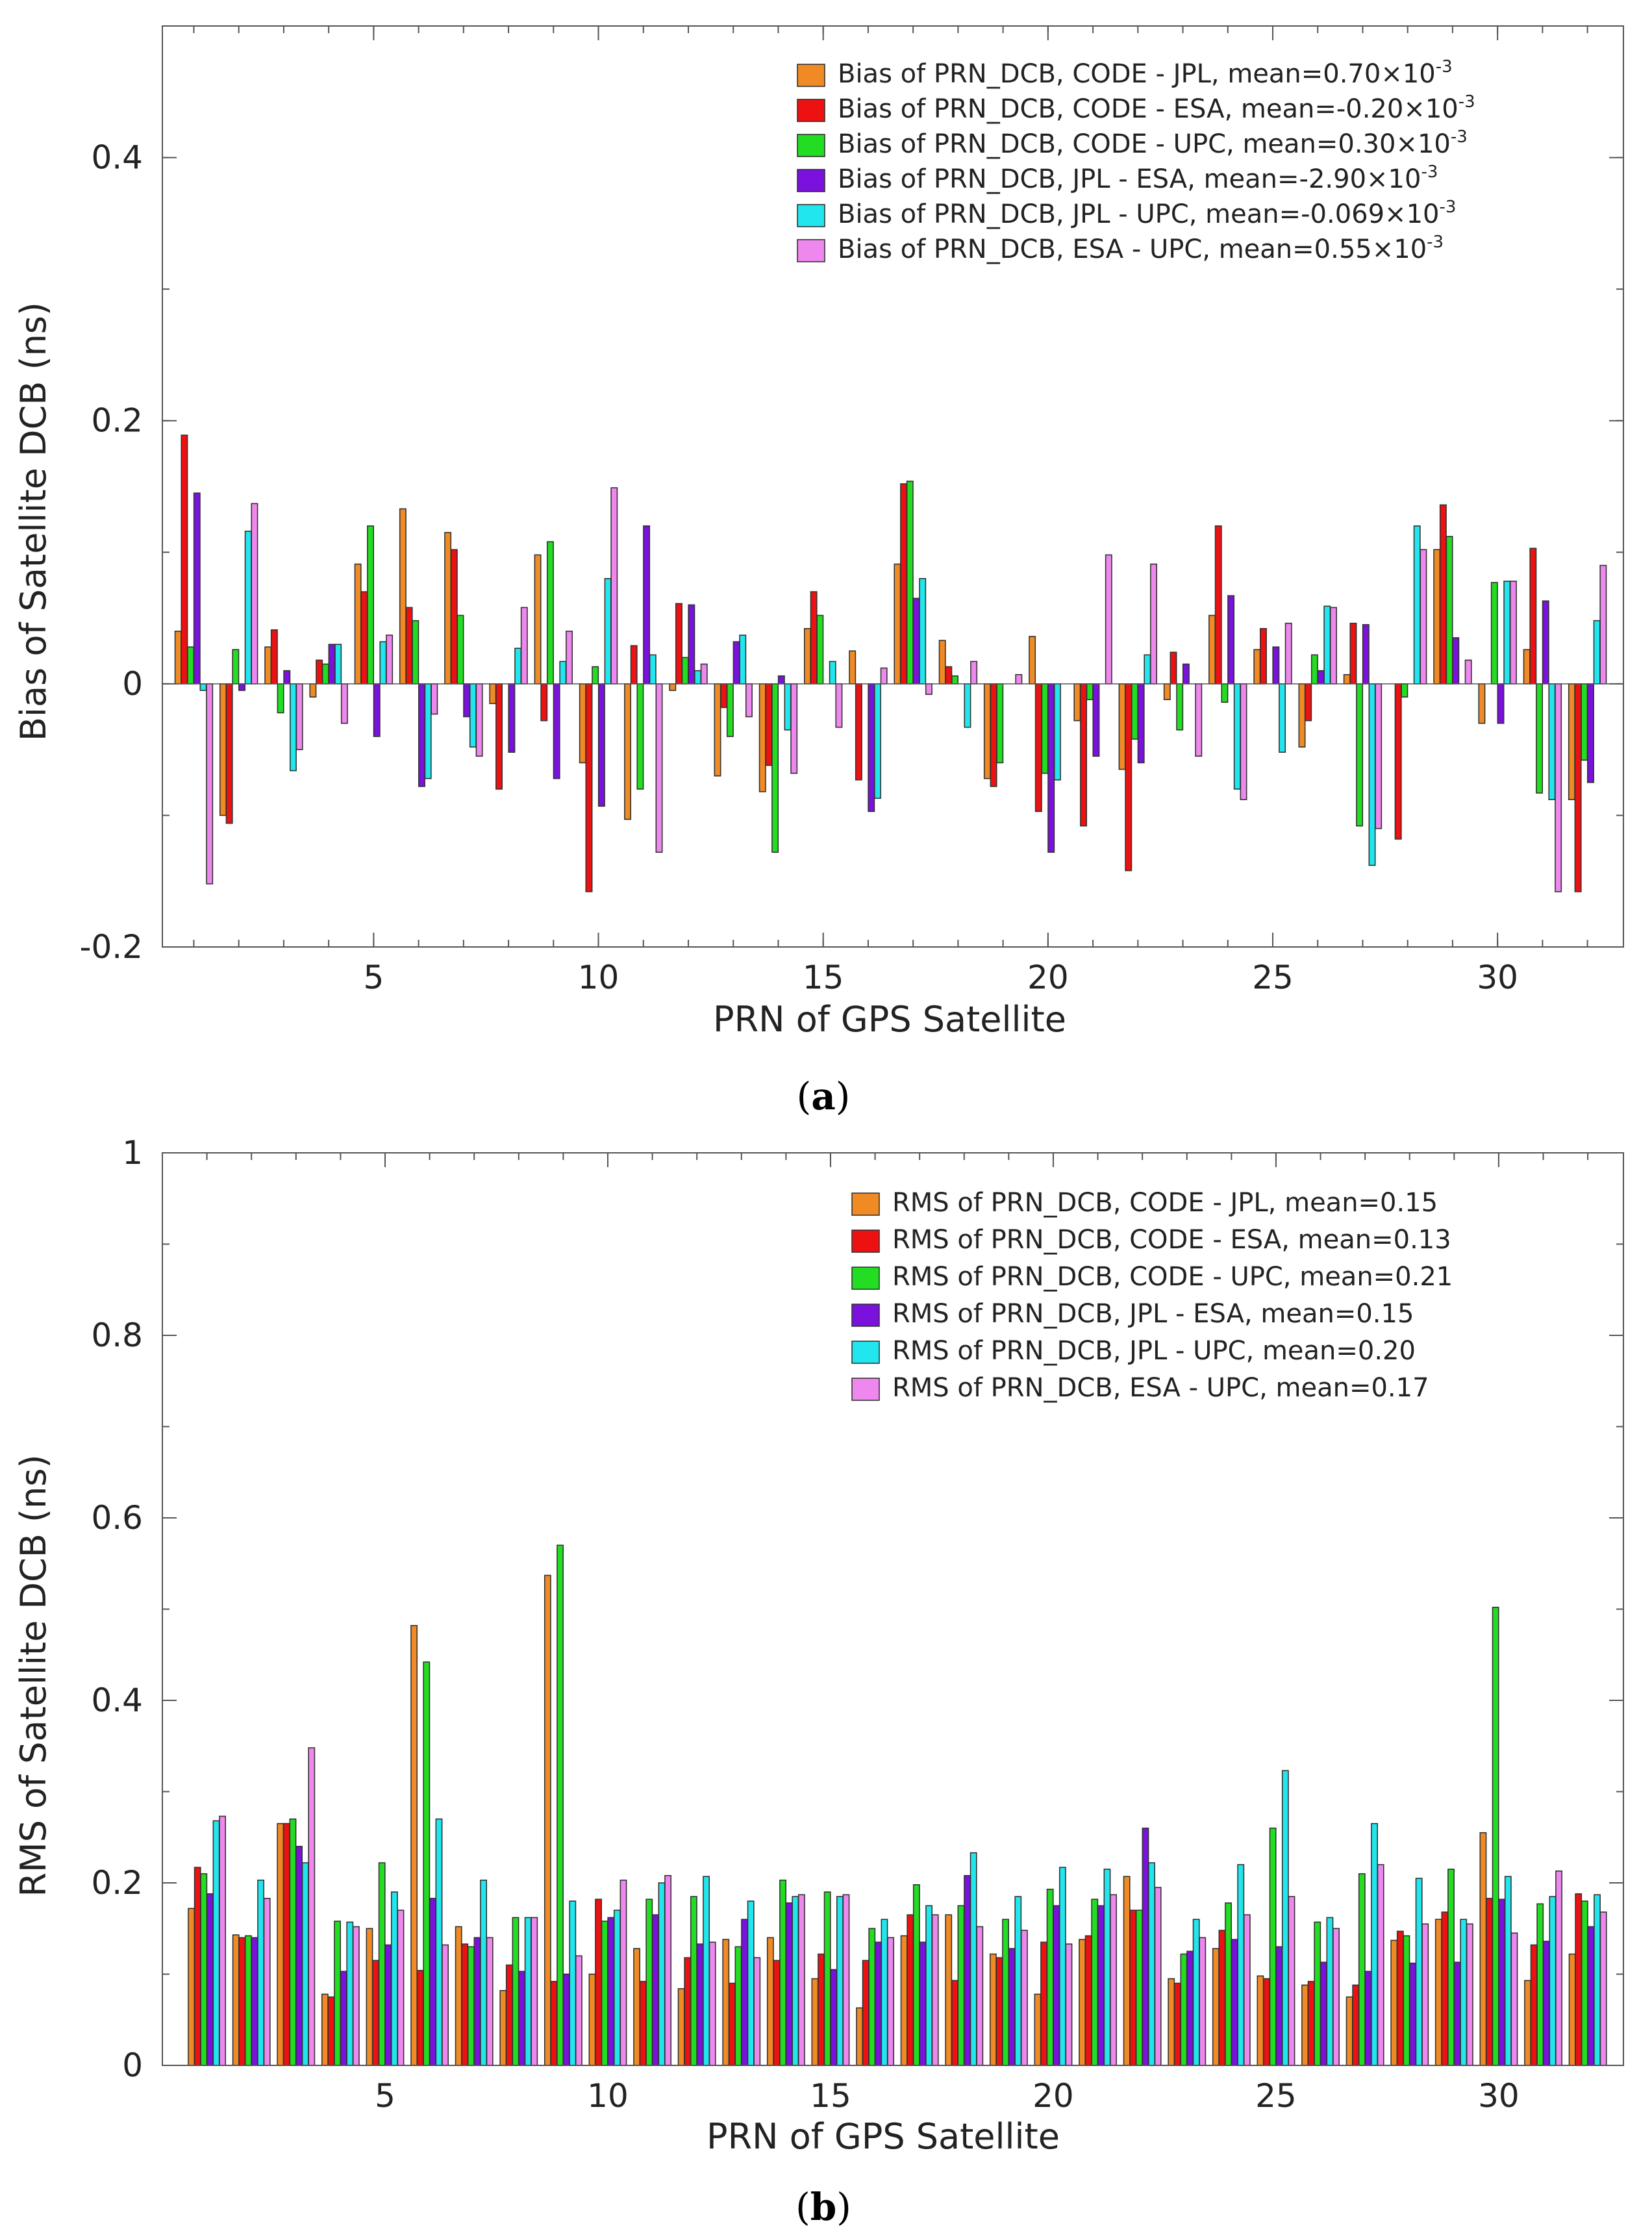 This screenshot has height=2231, width=1652. What do you see at coordinates (1419, 1972) in the screenshot?
I see `bar-prn28-series5` at bounding box center [1419, 1972].